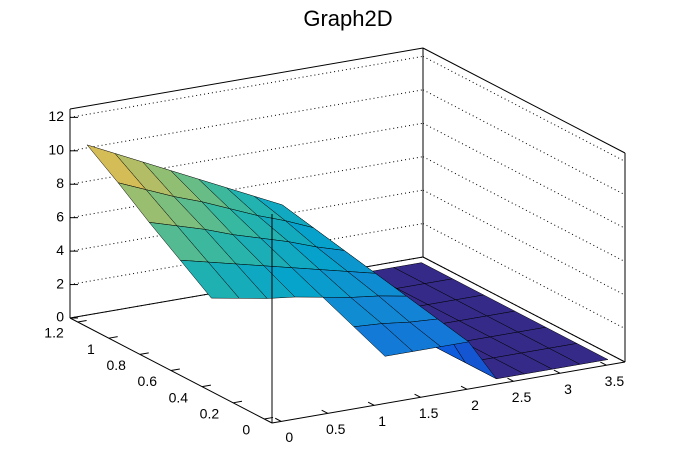 The width and height of the screenshot is (696, 472). What do you see at coordinates (210, 414) in the screenshot?
I see `y-tick-label: 0.2` at bounding box center [210, 414].